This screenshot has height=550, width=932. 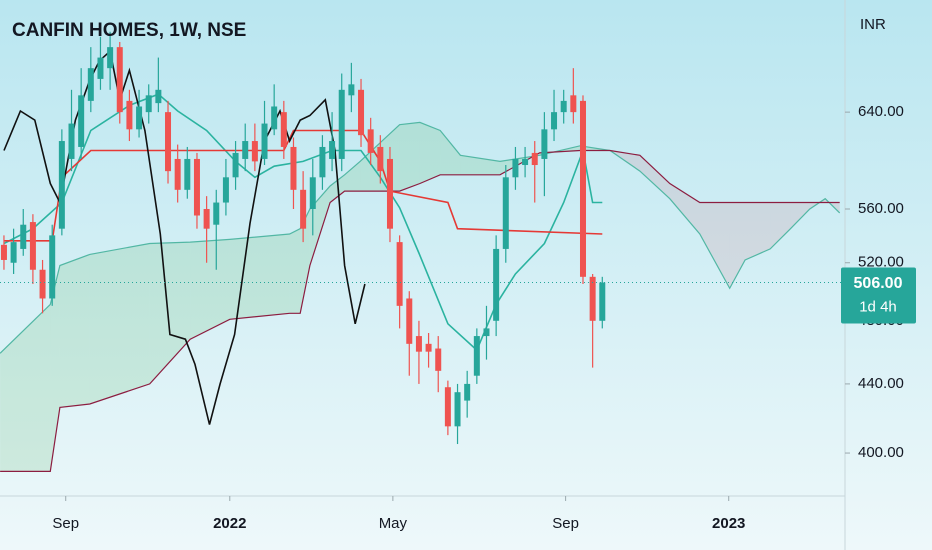 I want to click on y-tick-label: 440.00, so click(x=881, y=383).